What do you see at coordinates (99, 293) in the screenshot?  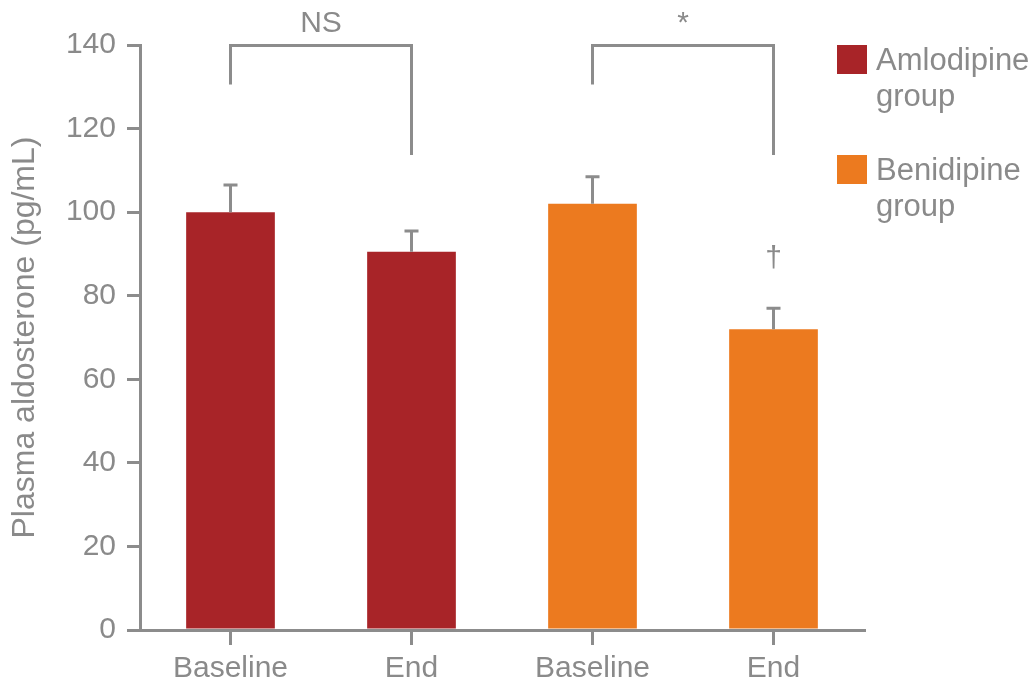 I see `y-tick-label: 80` at bounding box center [99, 293].